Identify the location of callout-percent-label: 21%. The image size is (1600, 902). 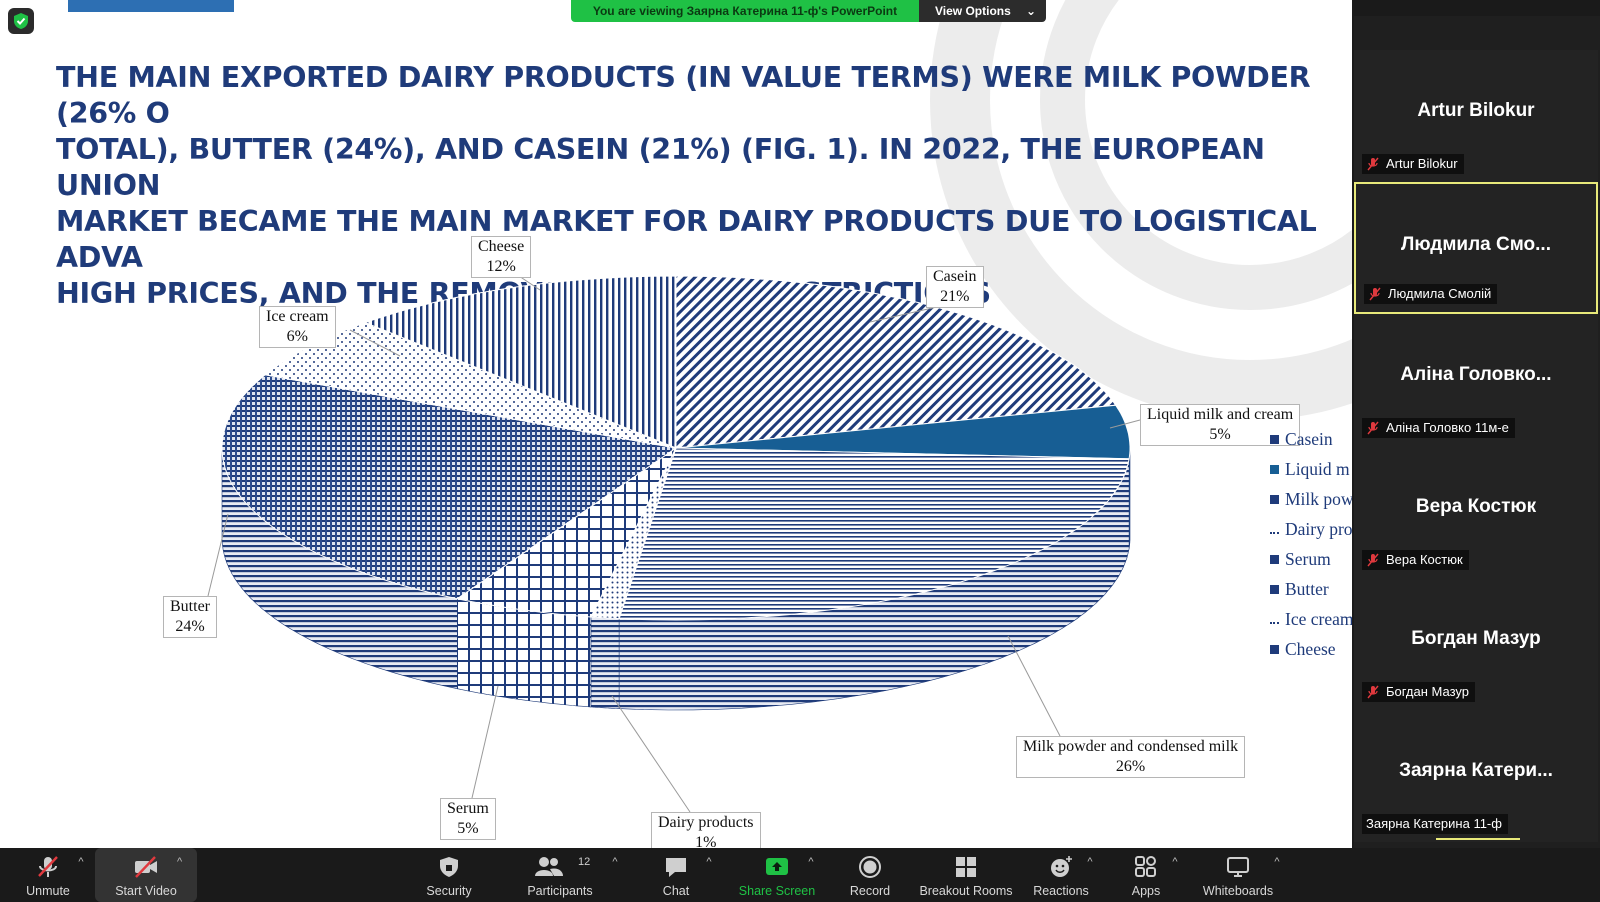
(955, 296).